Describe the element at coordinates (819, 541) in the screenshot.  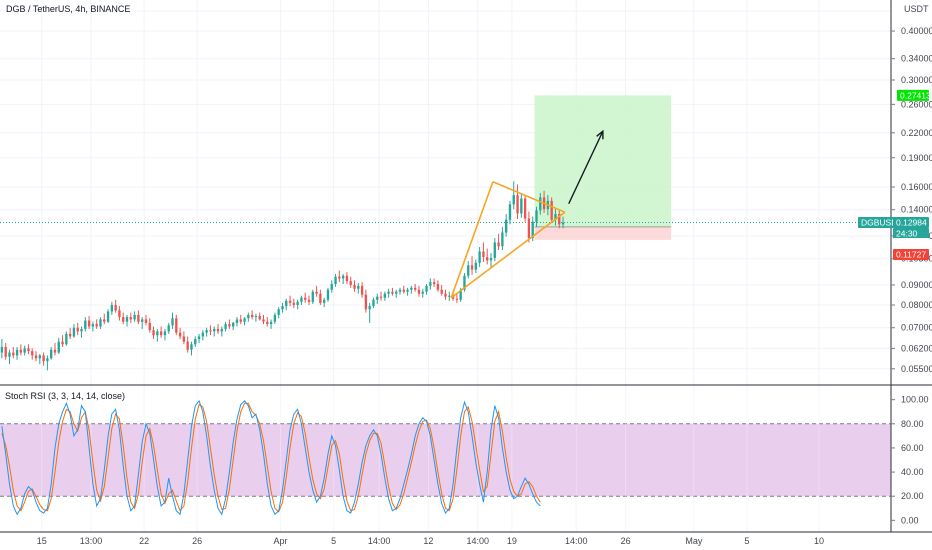
I see `time-tick-label: 10` at that location.